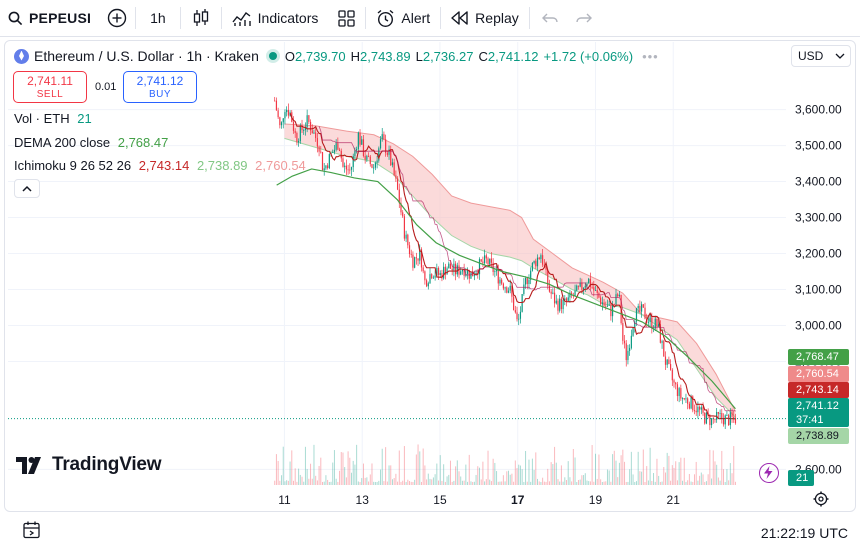 This screenshot has width=860, height=557. I want to click on buy-button: 2,741.12 BUY, so click(160, 87).